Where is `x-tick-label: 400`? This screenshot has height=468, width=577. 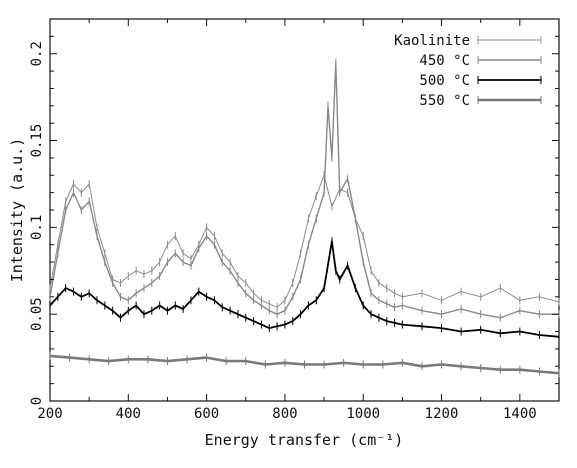 x-tick-label: 400 is located at coordinates (128, 414).